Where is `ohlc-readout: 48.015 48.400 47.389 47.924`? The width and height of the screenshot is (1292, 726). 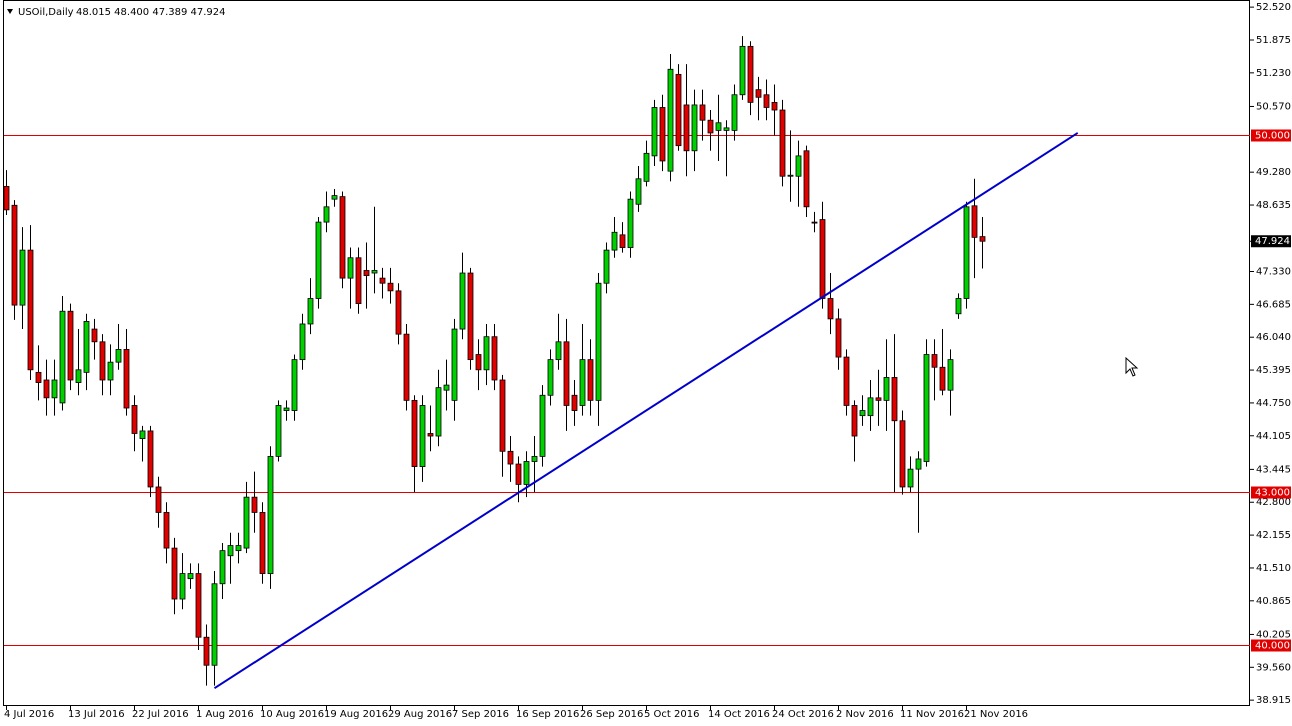 ohlc-readout: 48.015 48.400 47.389 47.924 is located at coordinates (151, 12).